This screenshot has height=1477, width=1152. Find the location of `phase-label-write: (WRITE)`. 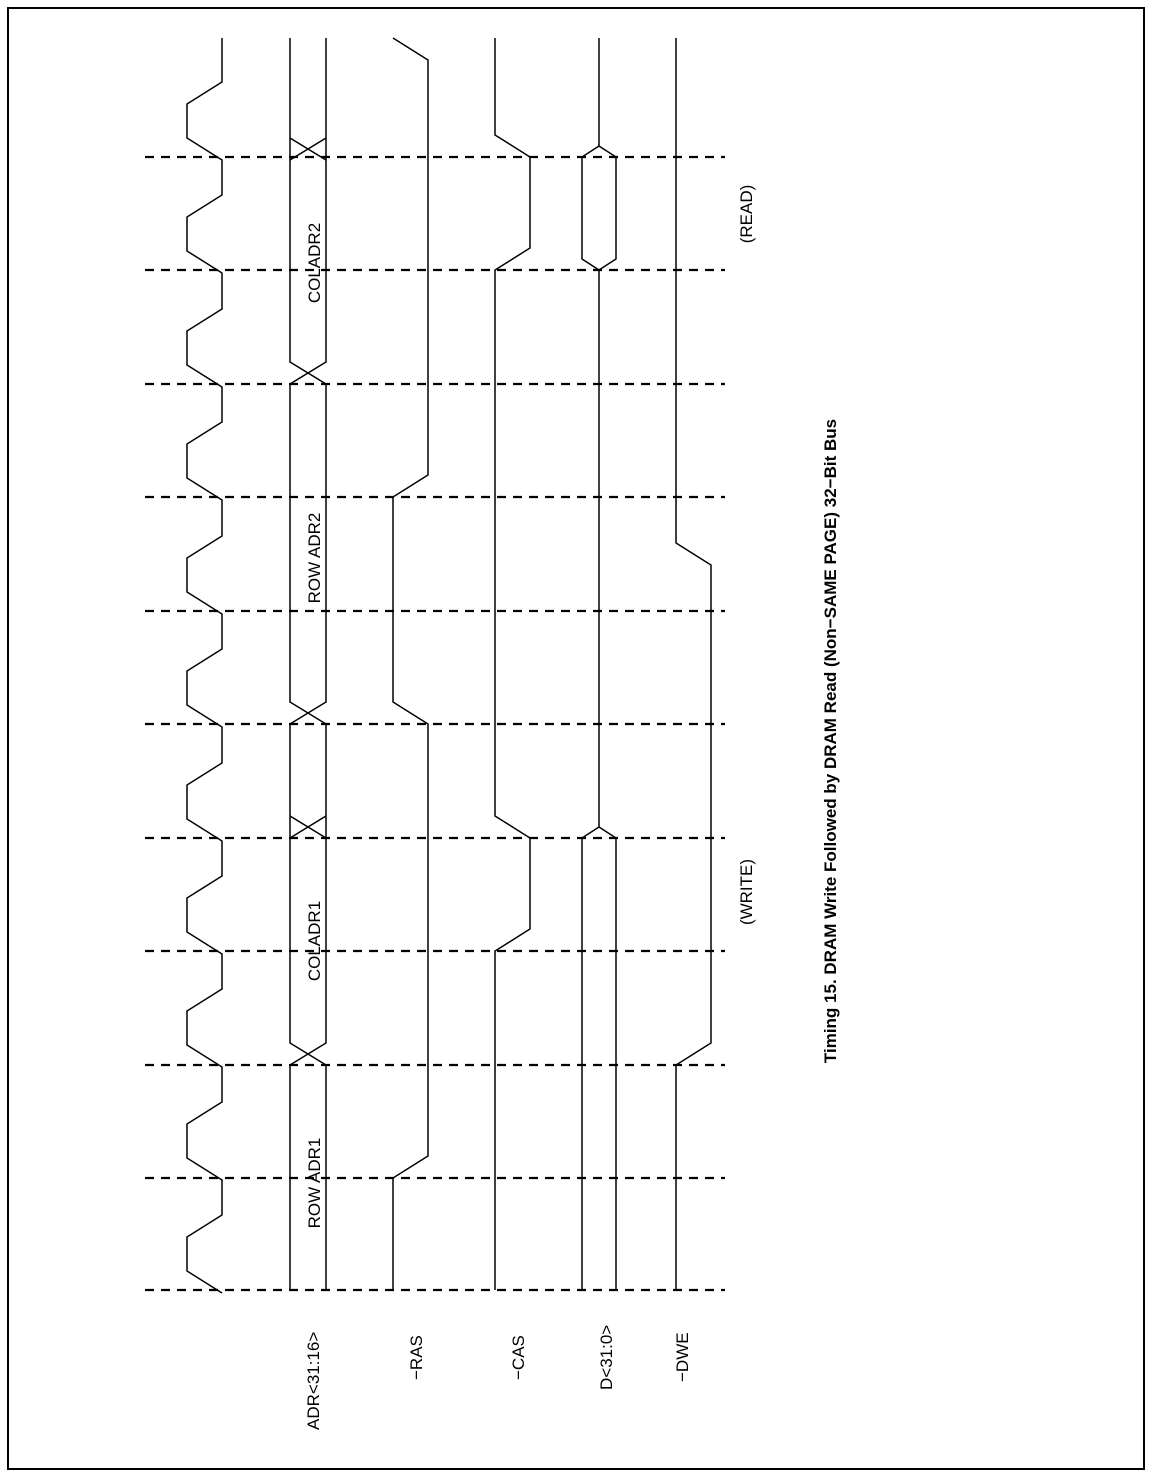

phase-label-write: (WRITE) is located at coordinates (746, 892).